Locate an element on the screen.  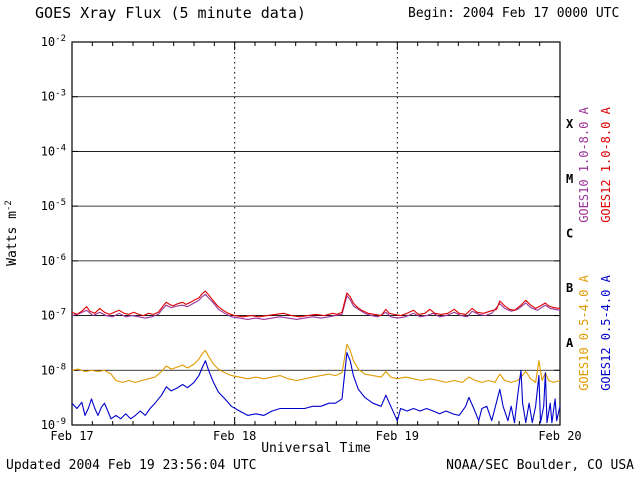
y-tick-label-10e-5: 10-5 is located at coordinates (53, 205).